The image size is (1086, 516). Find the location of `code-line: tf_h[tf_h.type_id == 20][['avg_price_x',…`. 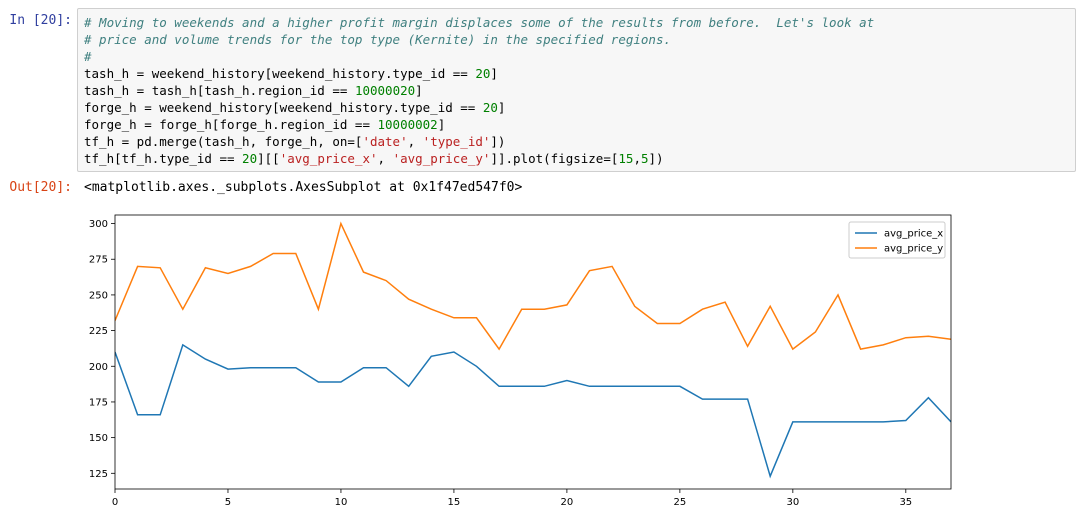

code-line: tf_h[tf_h.type_id == 20][['avg_price_x',… is located at coordinates (579, 158).